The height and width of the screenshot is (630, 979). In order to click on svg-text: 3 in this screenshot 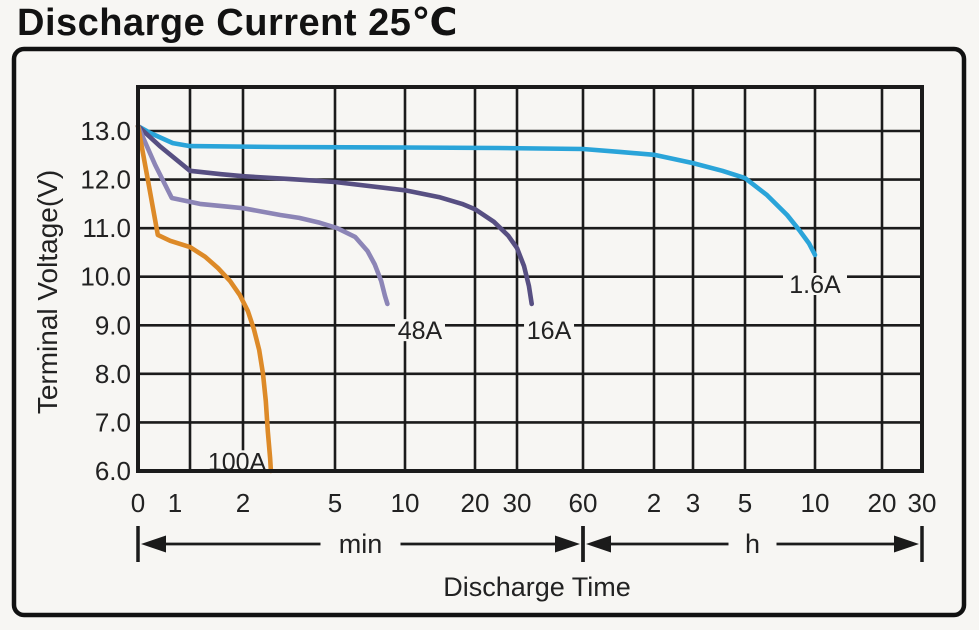, I will do `click(693, 503)`.